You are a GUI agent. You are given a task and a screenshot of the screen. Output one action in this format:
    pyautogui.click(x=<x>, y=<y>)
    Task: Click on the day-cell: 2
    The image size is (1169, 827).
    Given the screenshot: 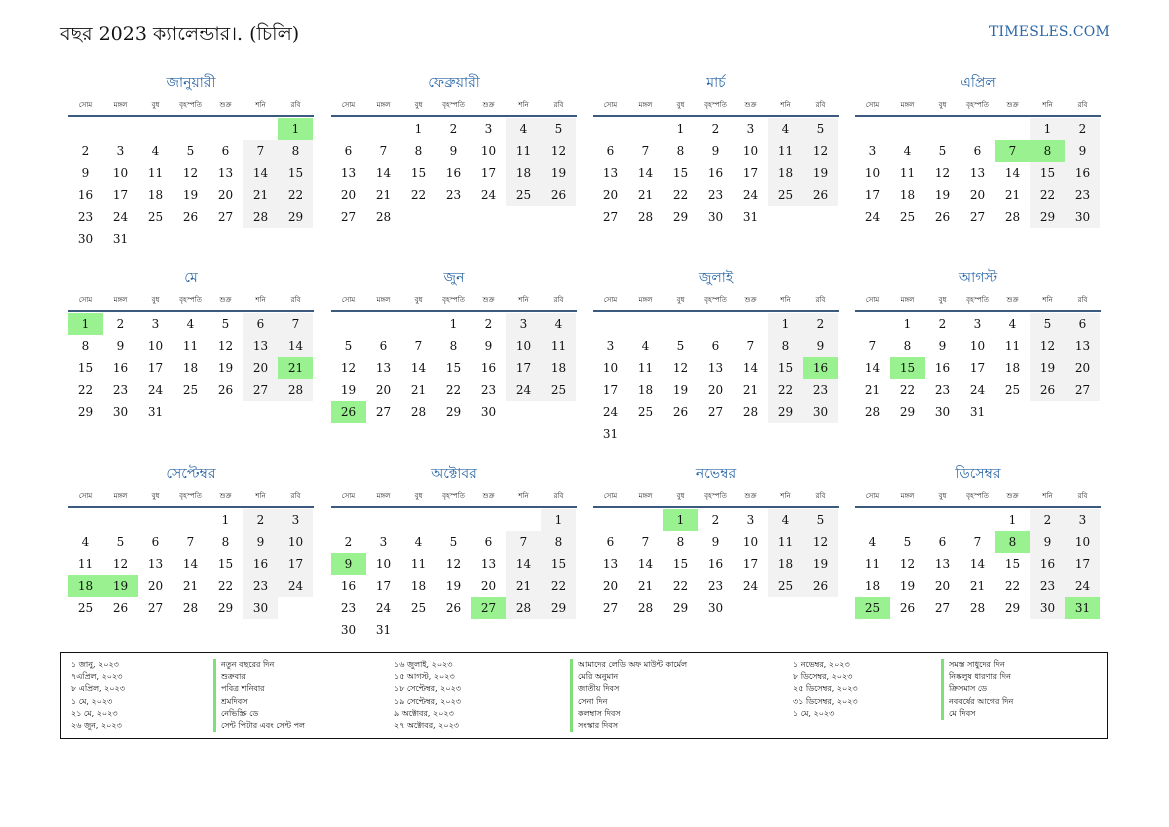 What is the action you would take?
    pyautogui.click(x=1047, y=520)
    